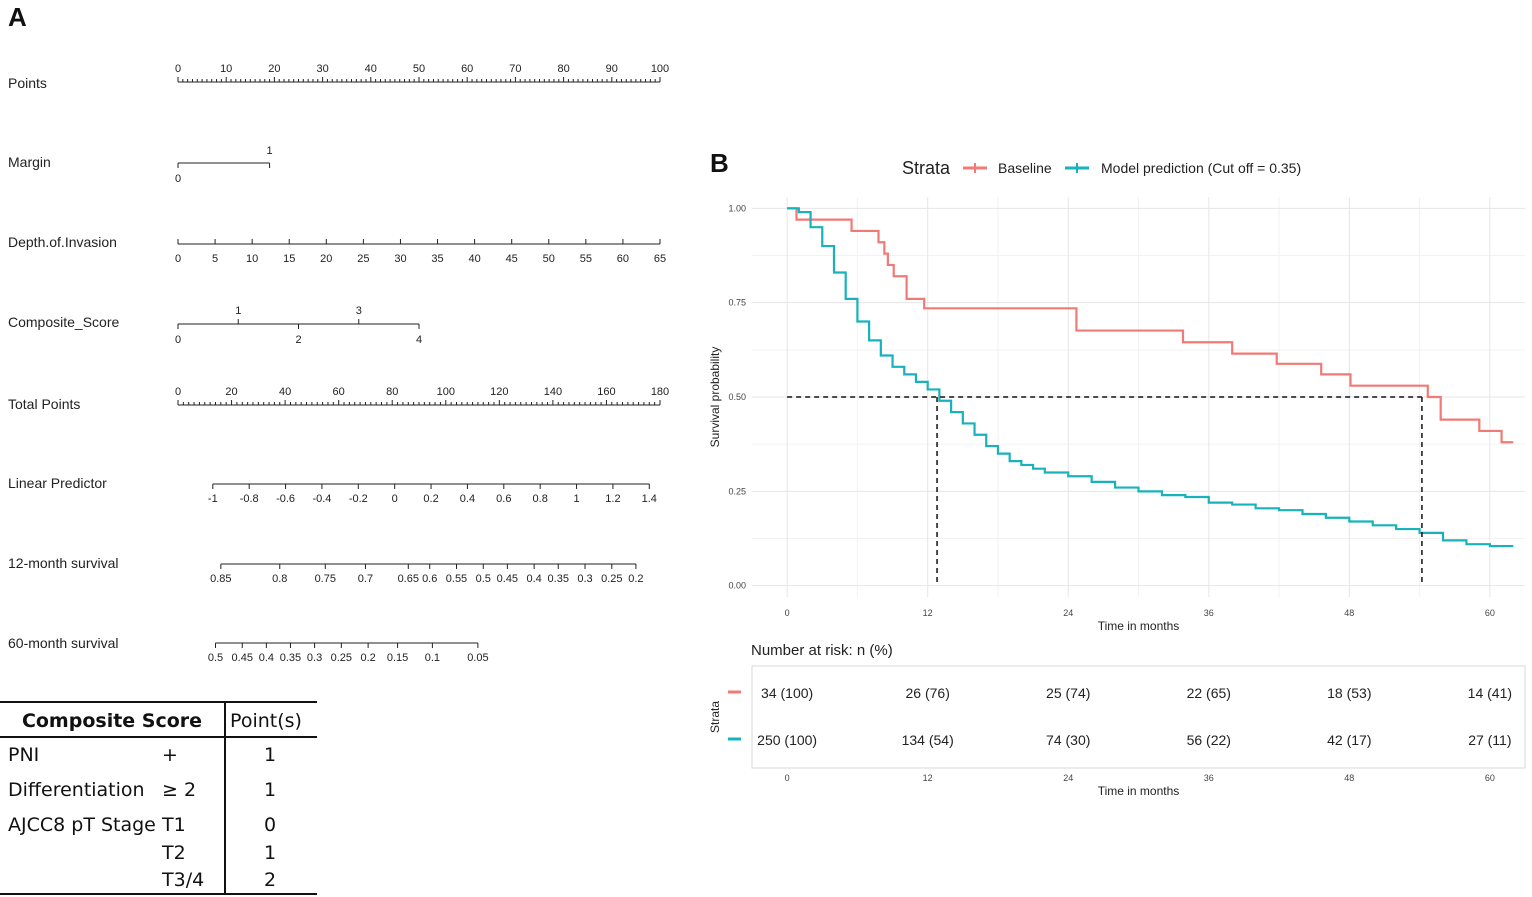 Image resolution: width=1532 pixels, height=897 pixels. Describe the element at coordinates (737, 397) in the screenshot. I see `y-tick-label: 0.50` at that location.